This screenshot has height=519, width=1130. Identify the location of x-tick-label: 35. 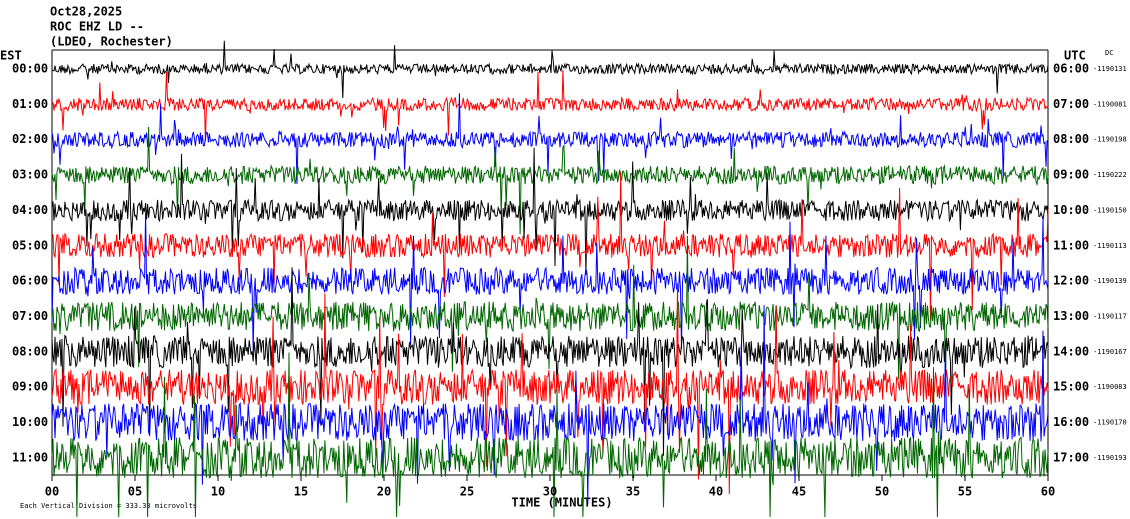
(633, 492).